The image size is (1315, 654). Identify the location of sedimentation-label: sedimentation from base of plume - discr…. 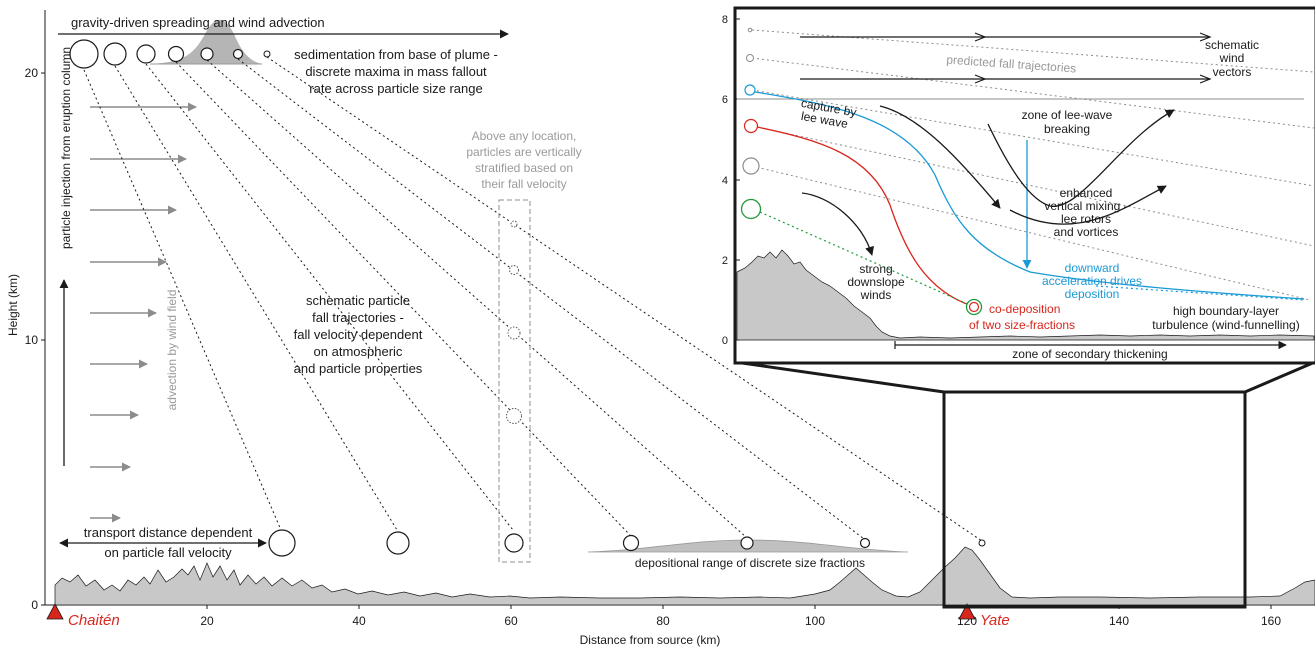
(396, 71).